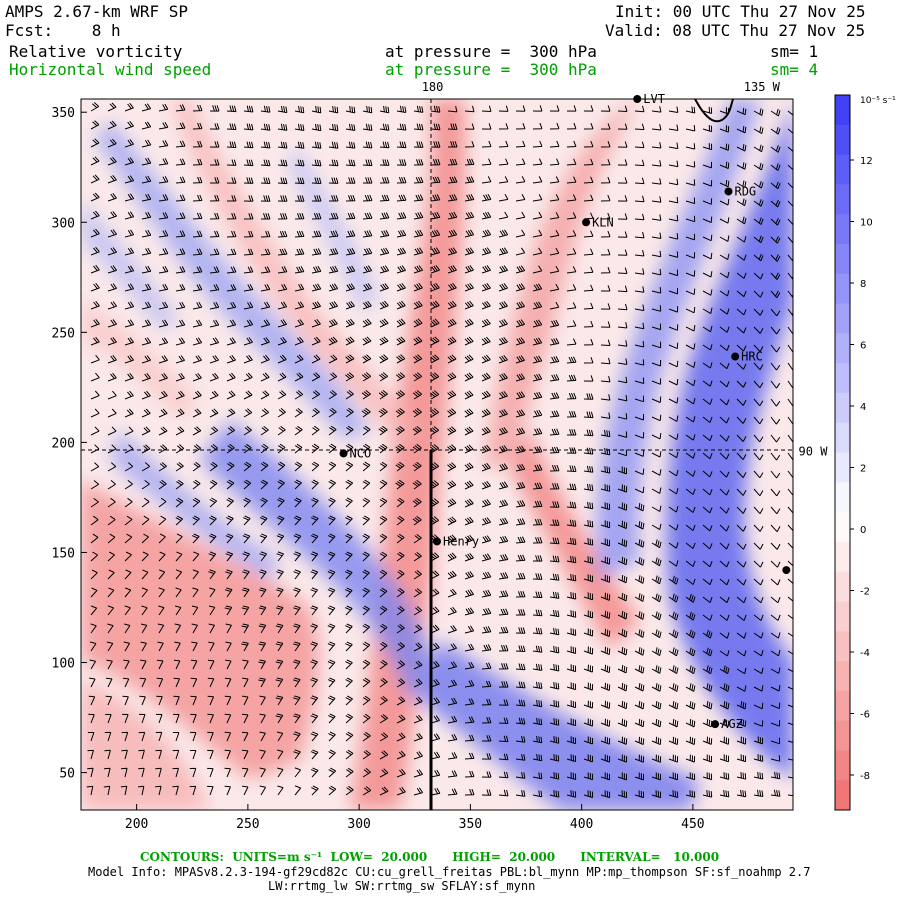 The width and height of the screenshot is (900, 900). What do you see at coordinates (732, 724) in the screenshot?
I see `station-label: AGZ` at bounding box center [732, 724].